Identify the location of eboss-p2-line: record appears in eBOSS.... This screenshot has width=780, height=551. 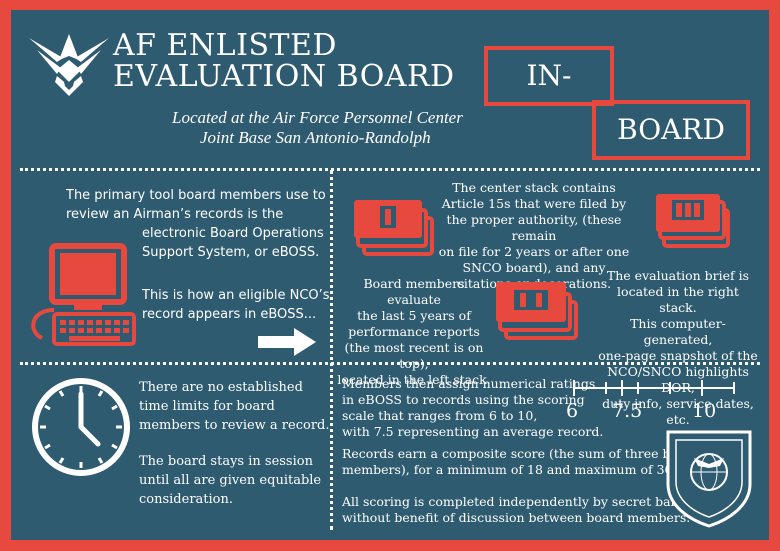
(229, 314).